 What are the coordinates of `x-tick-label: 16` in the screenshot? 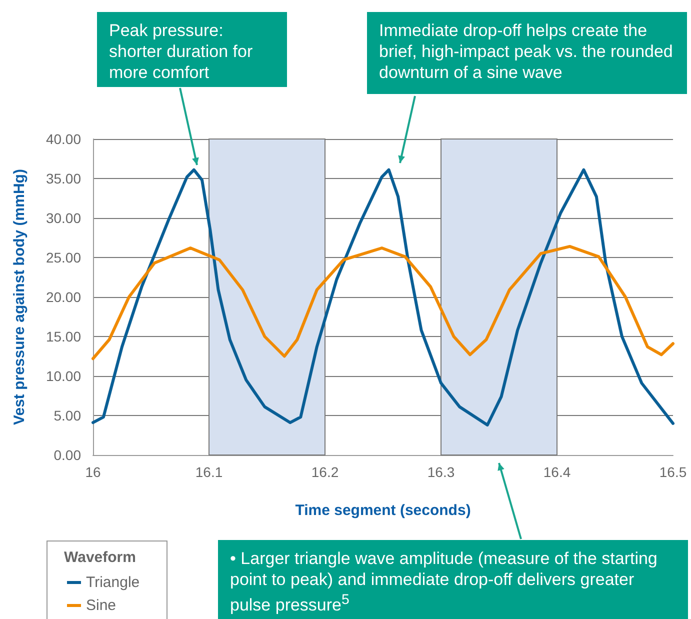 It's located at (93, 472).